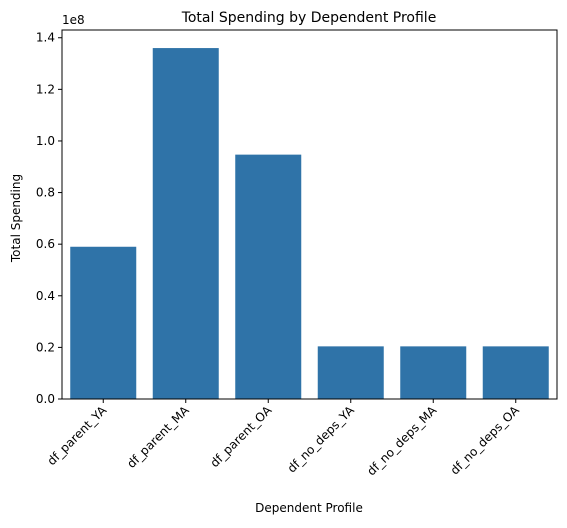 This screenshot has height=528, width=567. I want to click on x-tick-label: df_parent_MA, so click(158, 437).